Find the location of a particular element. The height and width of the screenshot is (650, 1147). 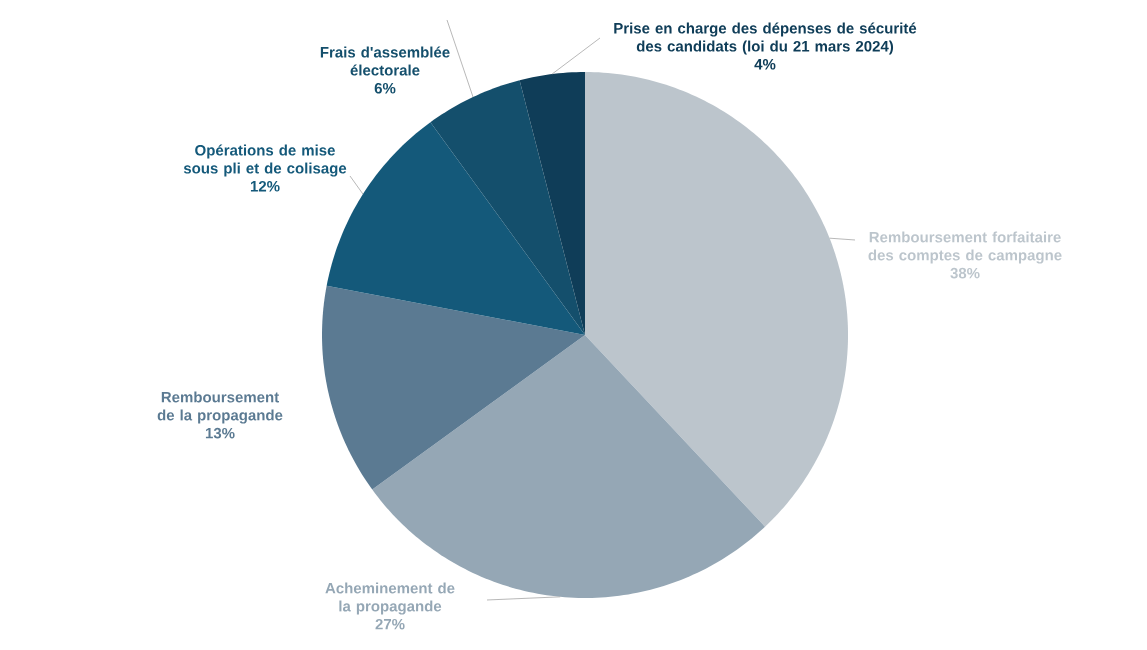

data-label: 38% is located at coordinates (965, 273).